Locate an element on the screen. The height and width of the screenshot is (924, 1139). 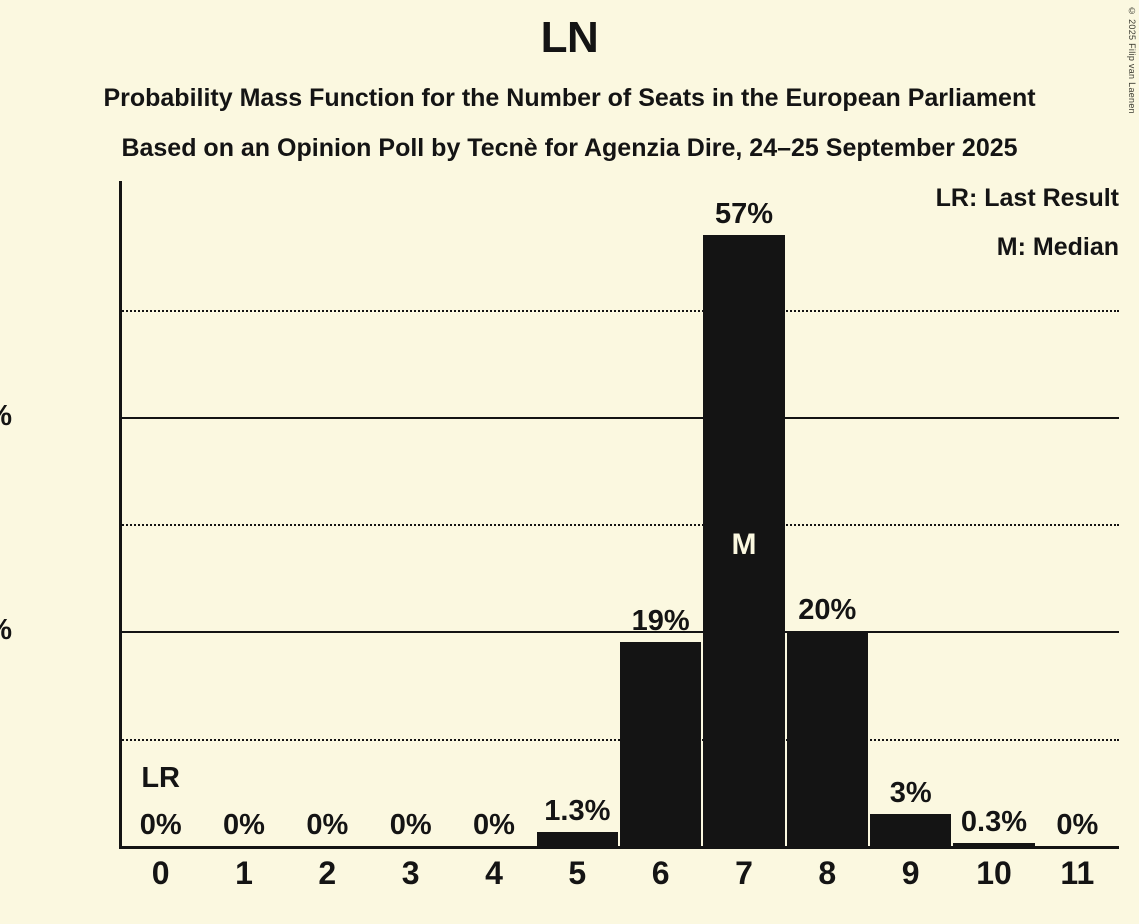
bar-slot-11: 0% is located at coordinates (1077, 513).